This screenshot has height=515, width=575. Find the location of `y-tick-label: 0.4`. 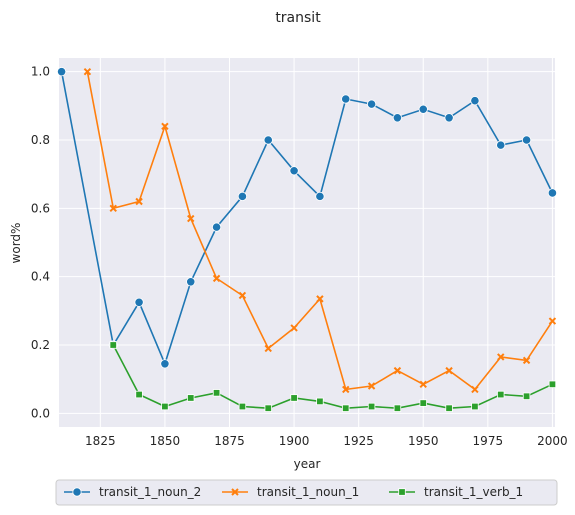

y-tick-label: 0.4 is located at coordinates (40, 277).